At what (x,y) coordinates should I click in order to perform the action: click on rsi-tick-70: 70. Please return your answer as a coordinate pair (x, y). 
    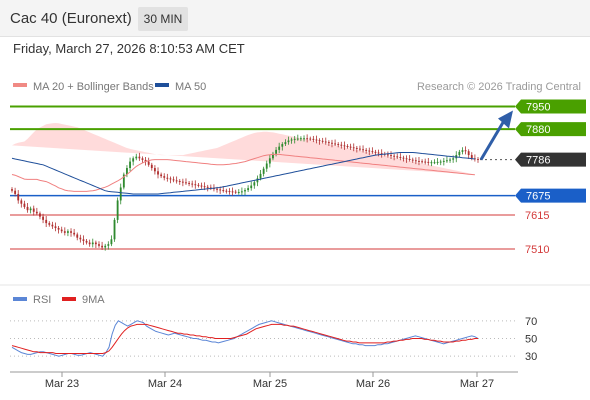
    Looking at the image, I should click on (531, 322).